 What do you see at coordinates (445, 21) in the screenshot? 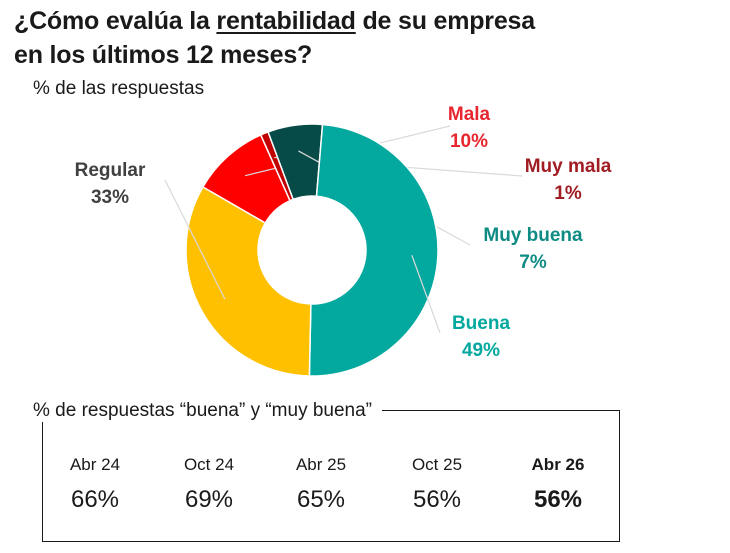
I see `title-text-post: de su empresa` at bounding box center [445, 21].